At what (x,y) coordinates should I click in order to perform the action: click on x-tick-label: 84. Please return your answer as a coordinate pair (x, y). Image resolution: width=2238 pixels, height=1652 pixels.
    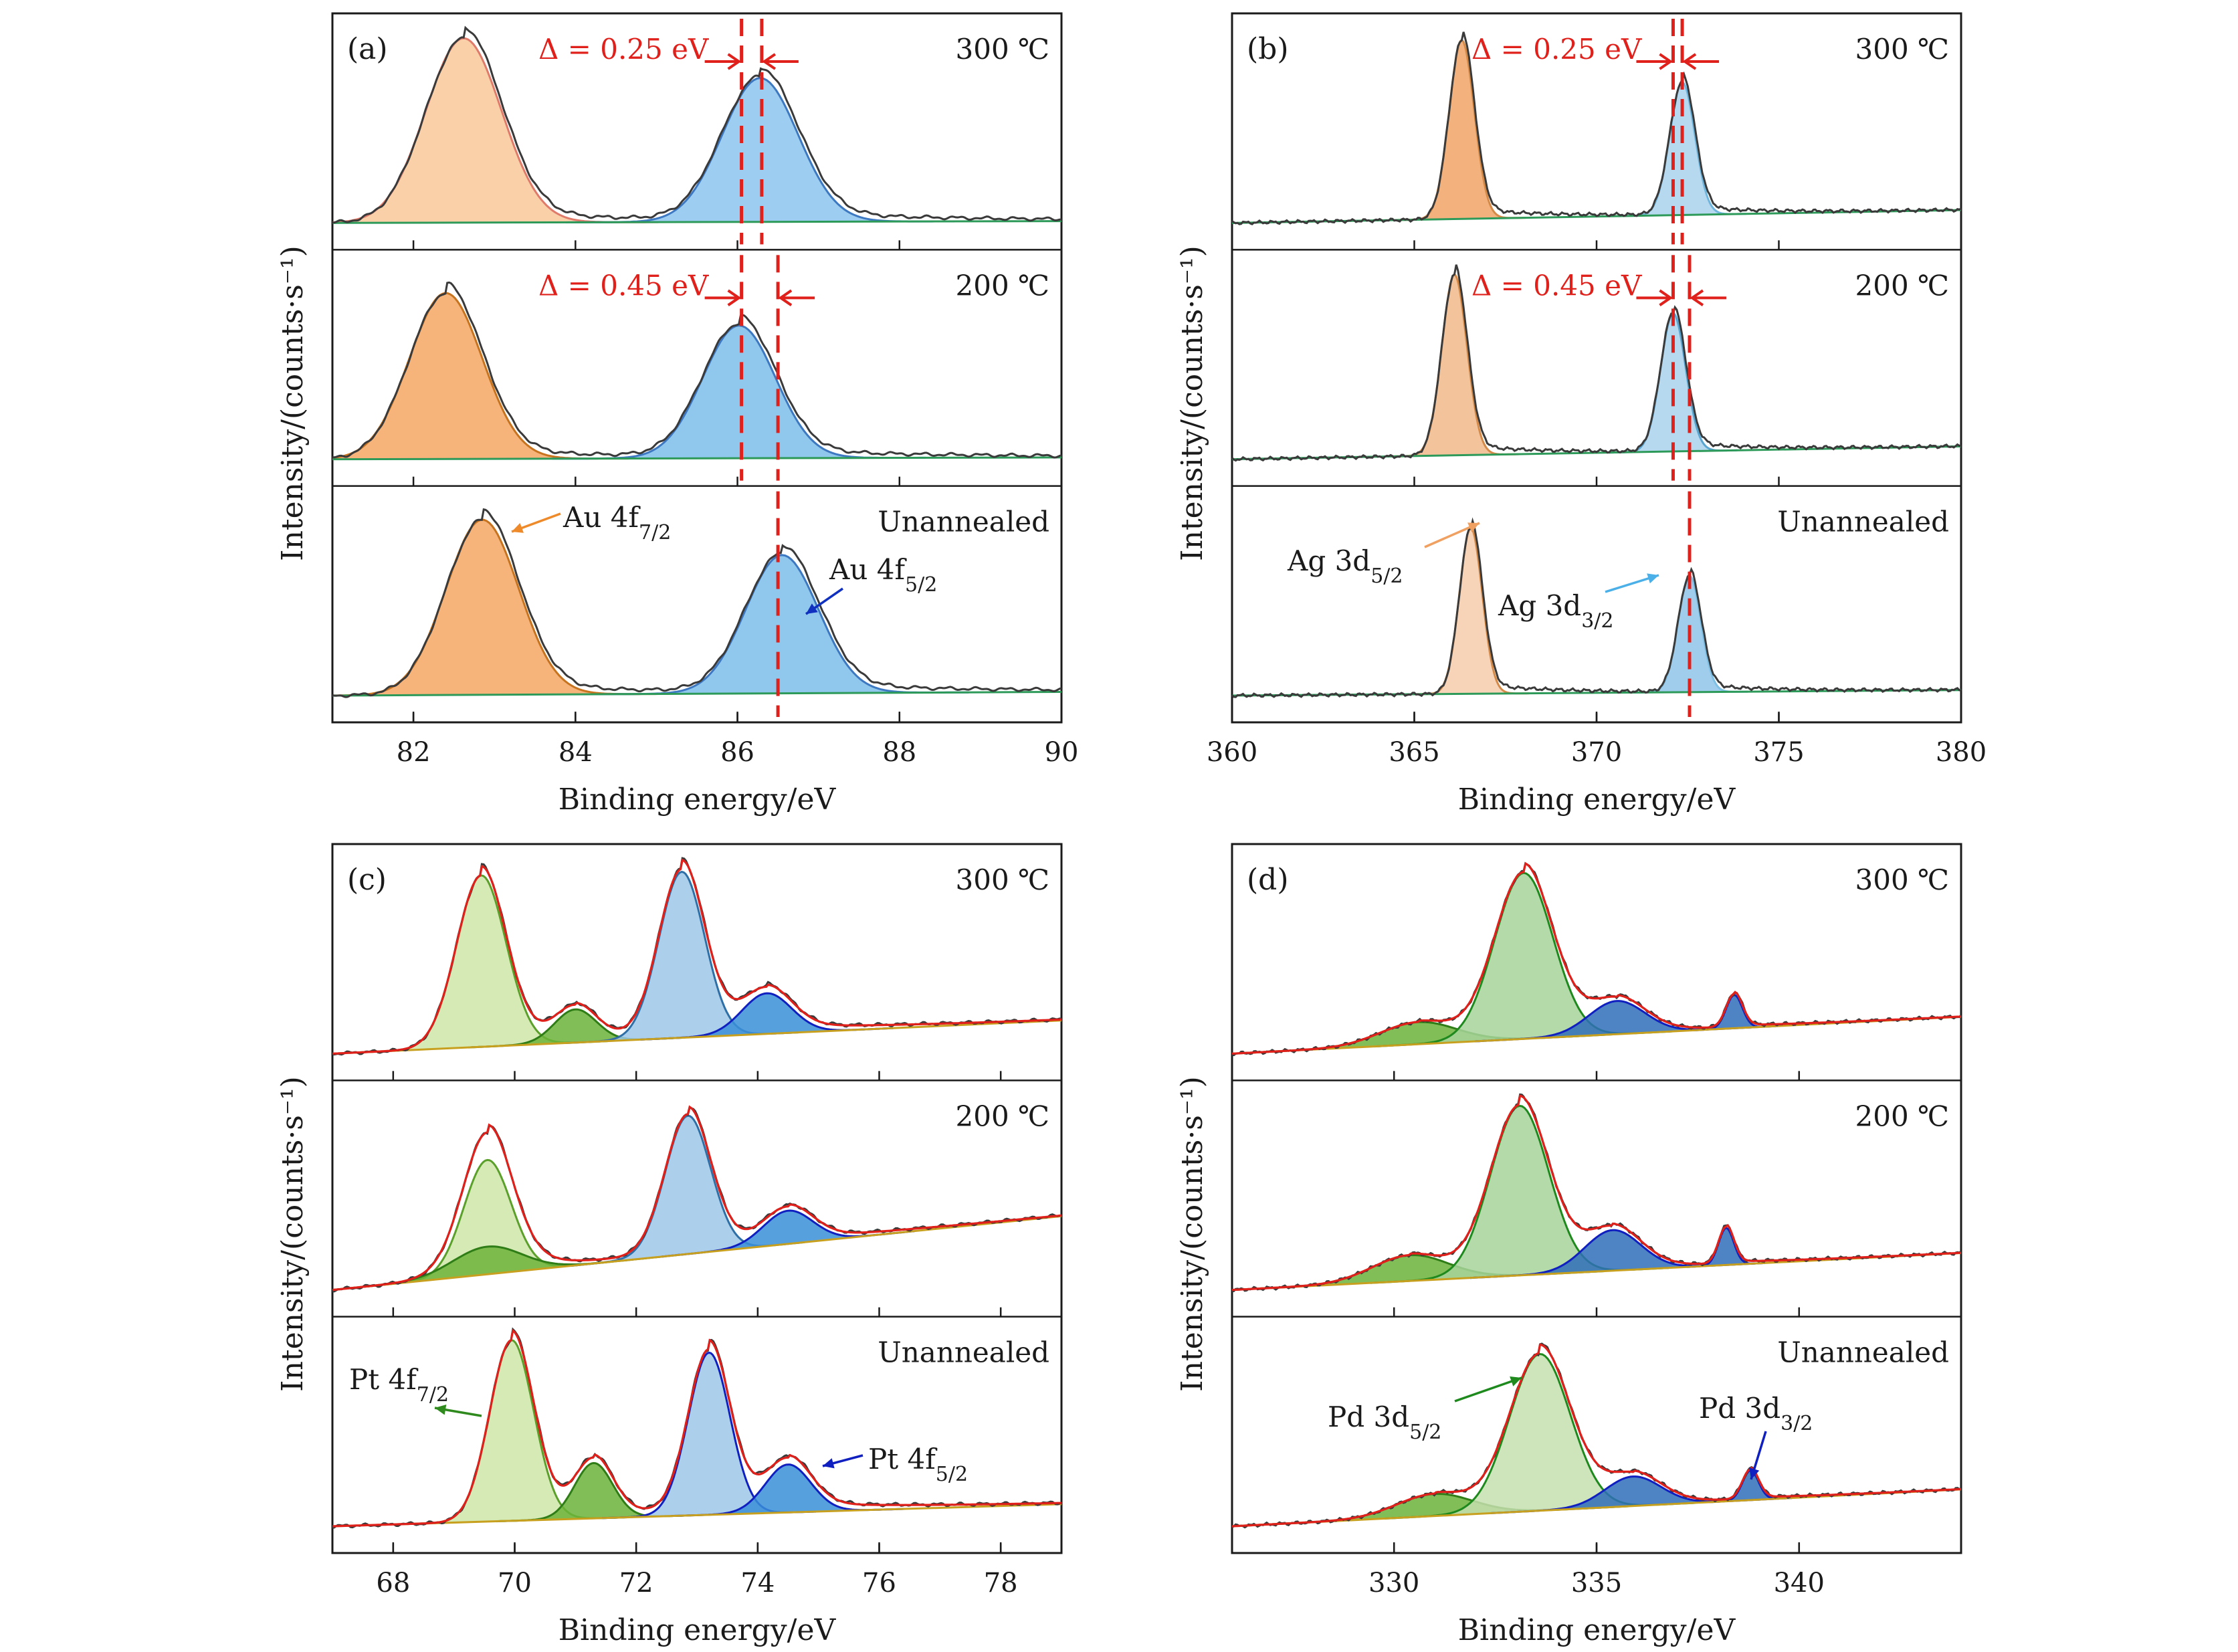
    Looking at the image, I should click on (575, 752).